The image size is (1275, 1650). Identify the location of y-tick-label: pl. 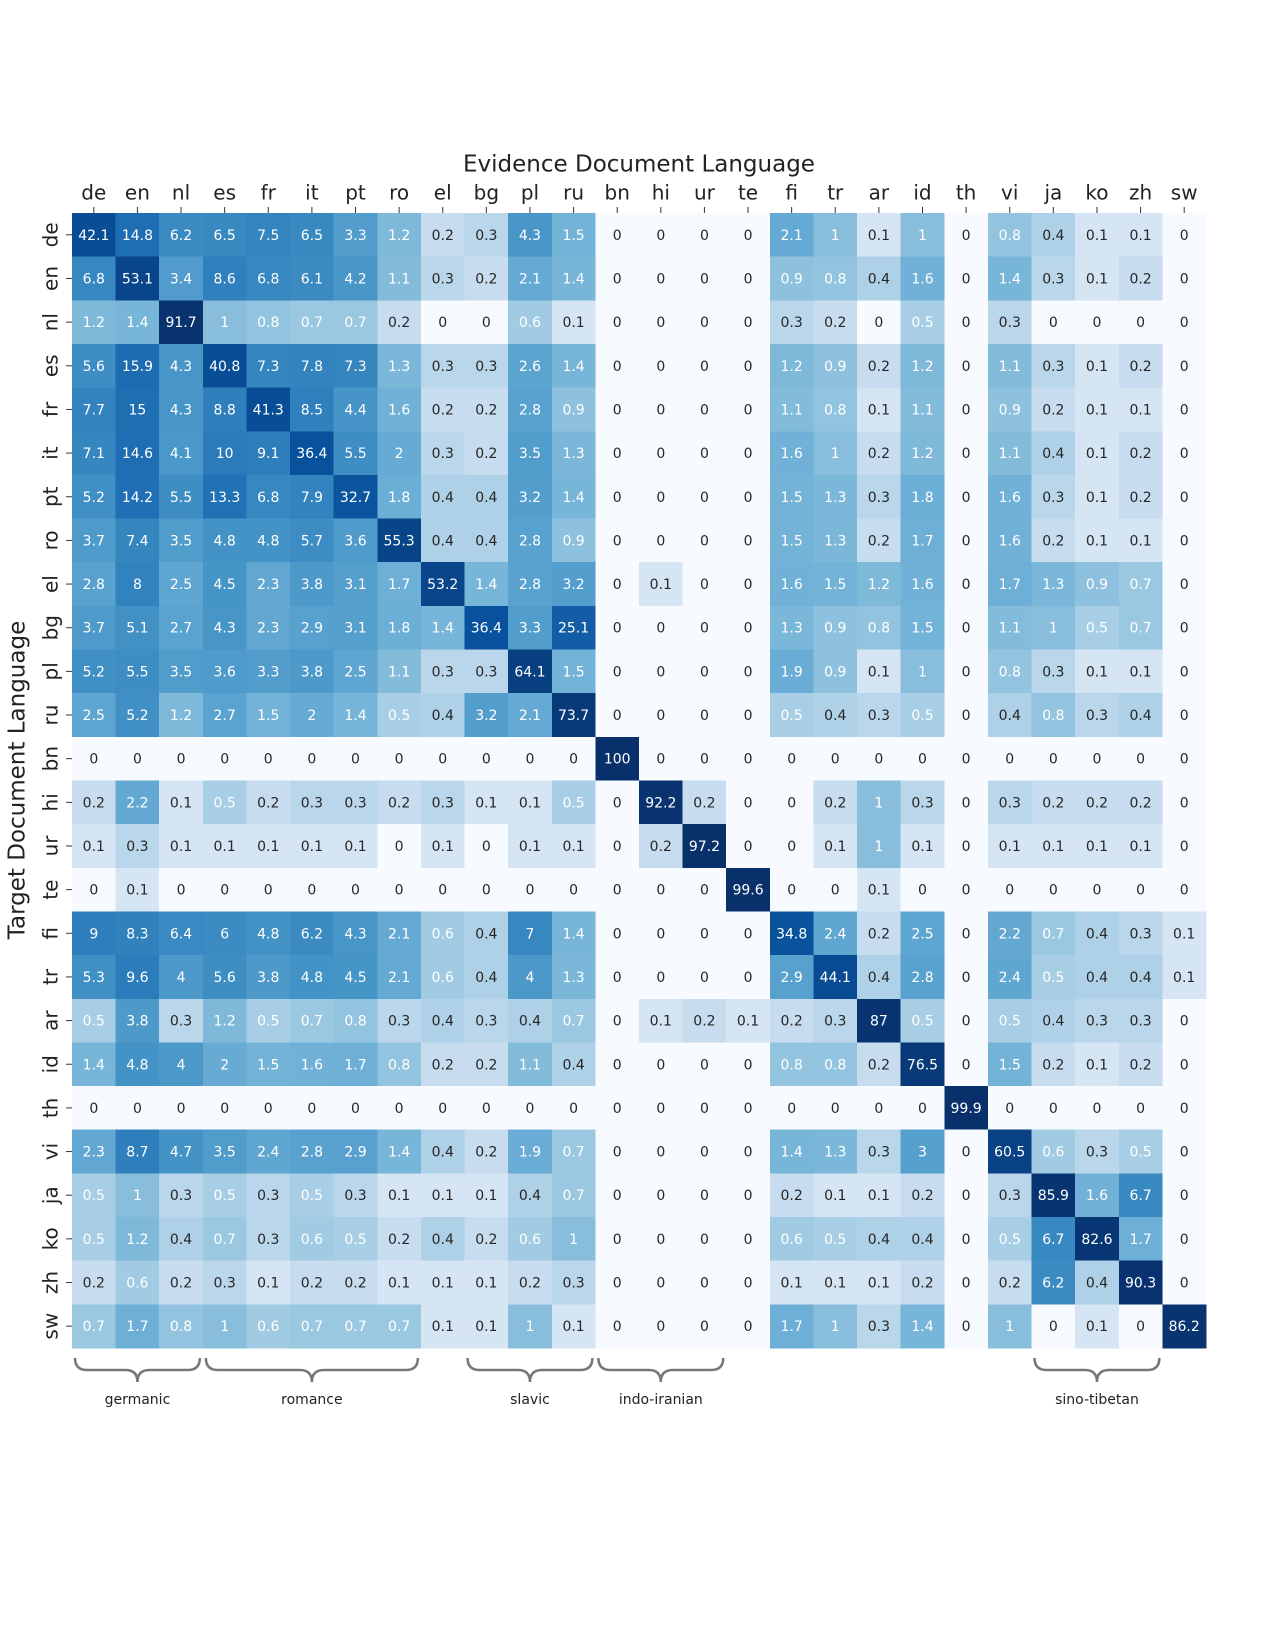
(51, 671).